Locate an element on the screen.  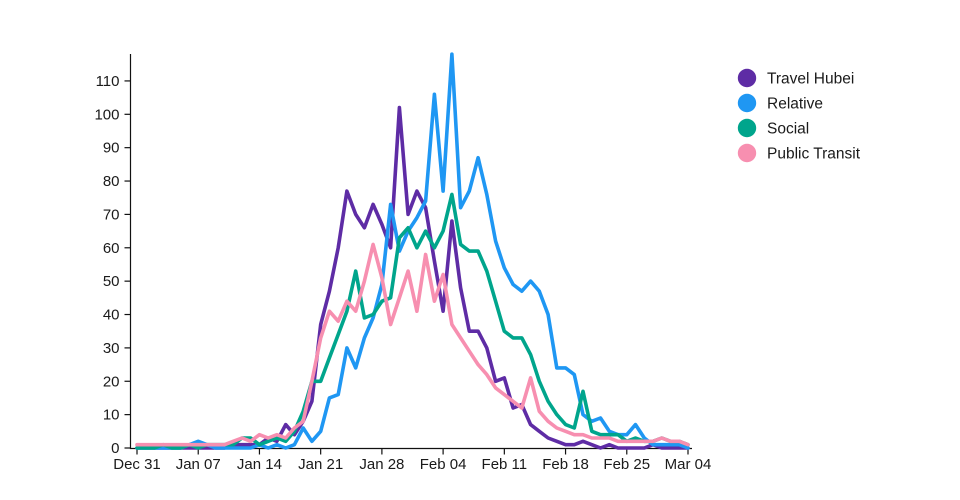
legend-item-travel-hubei: Travel Hubei is located at coordinates (795, 78).